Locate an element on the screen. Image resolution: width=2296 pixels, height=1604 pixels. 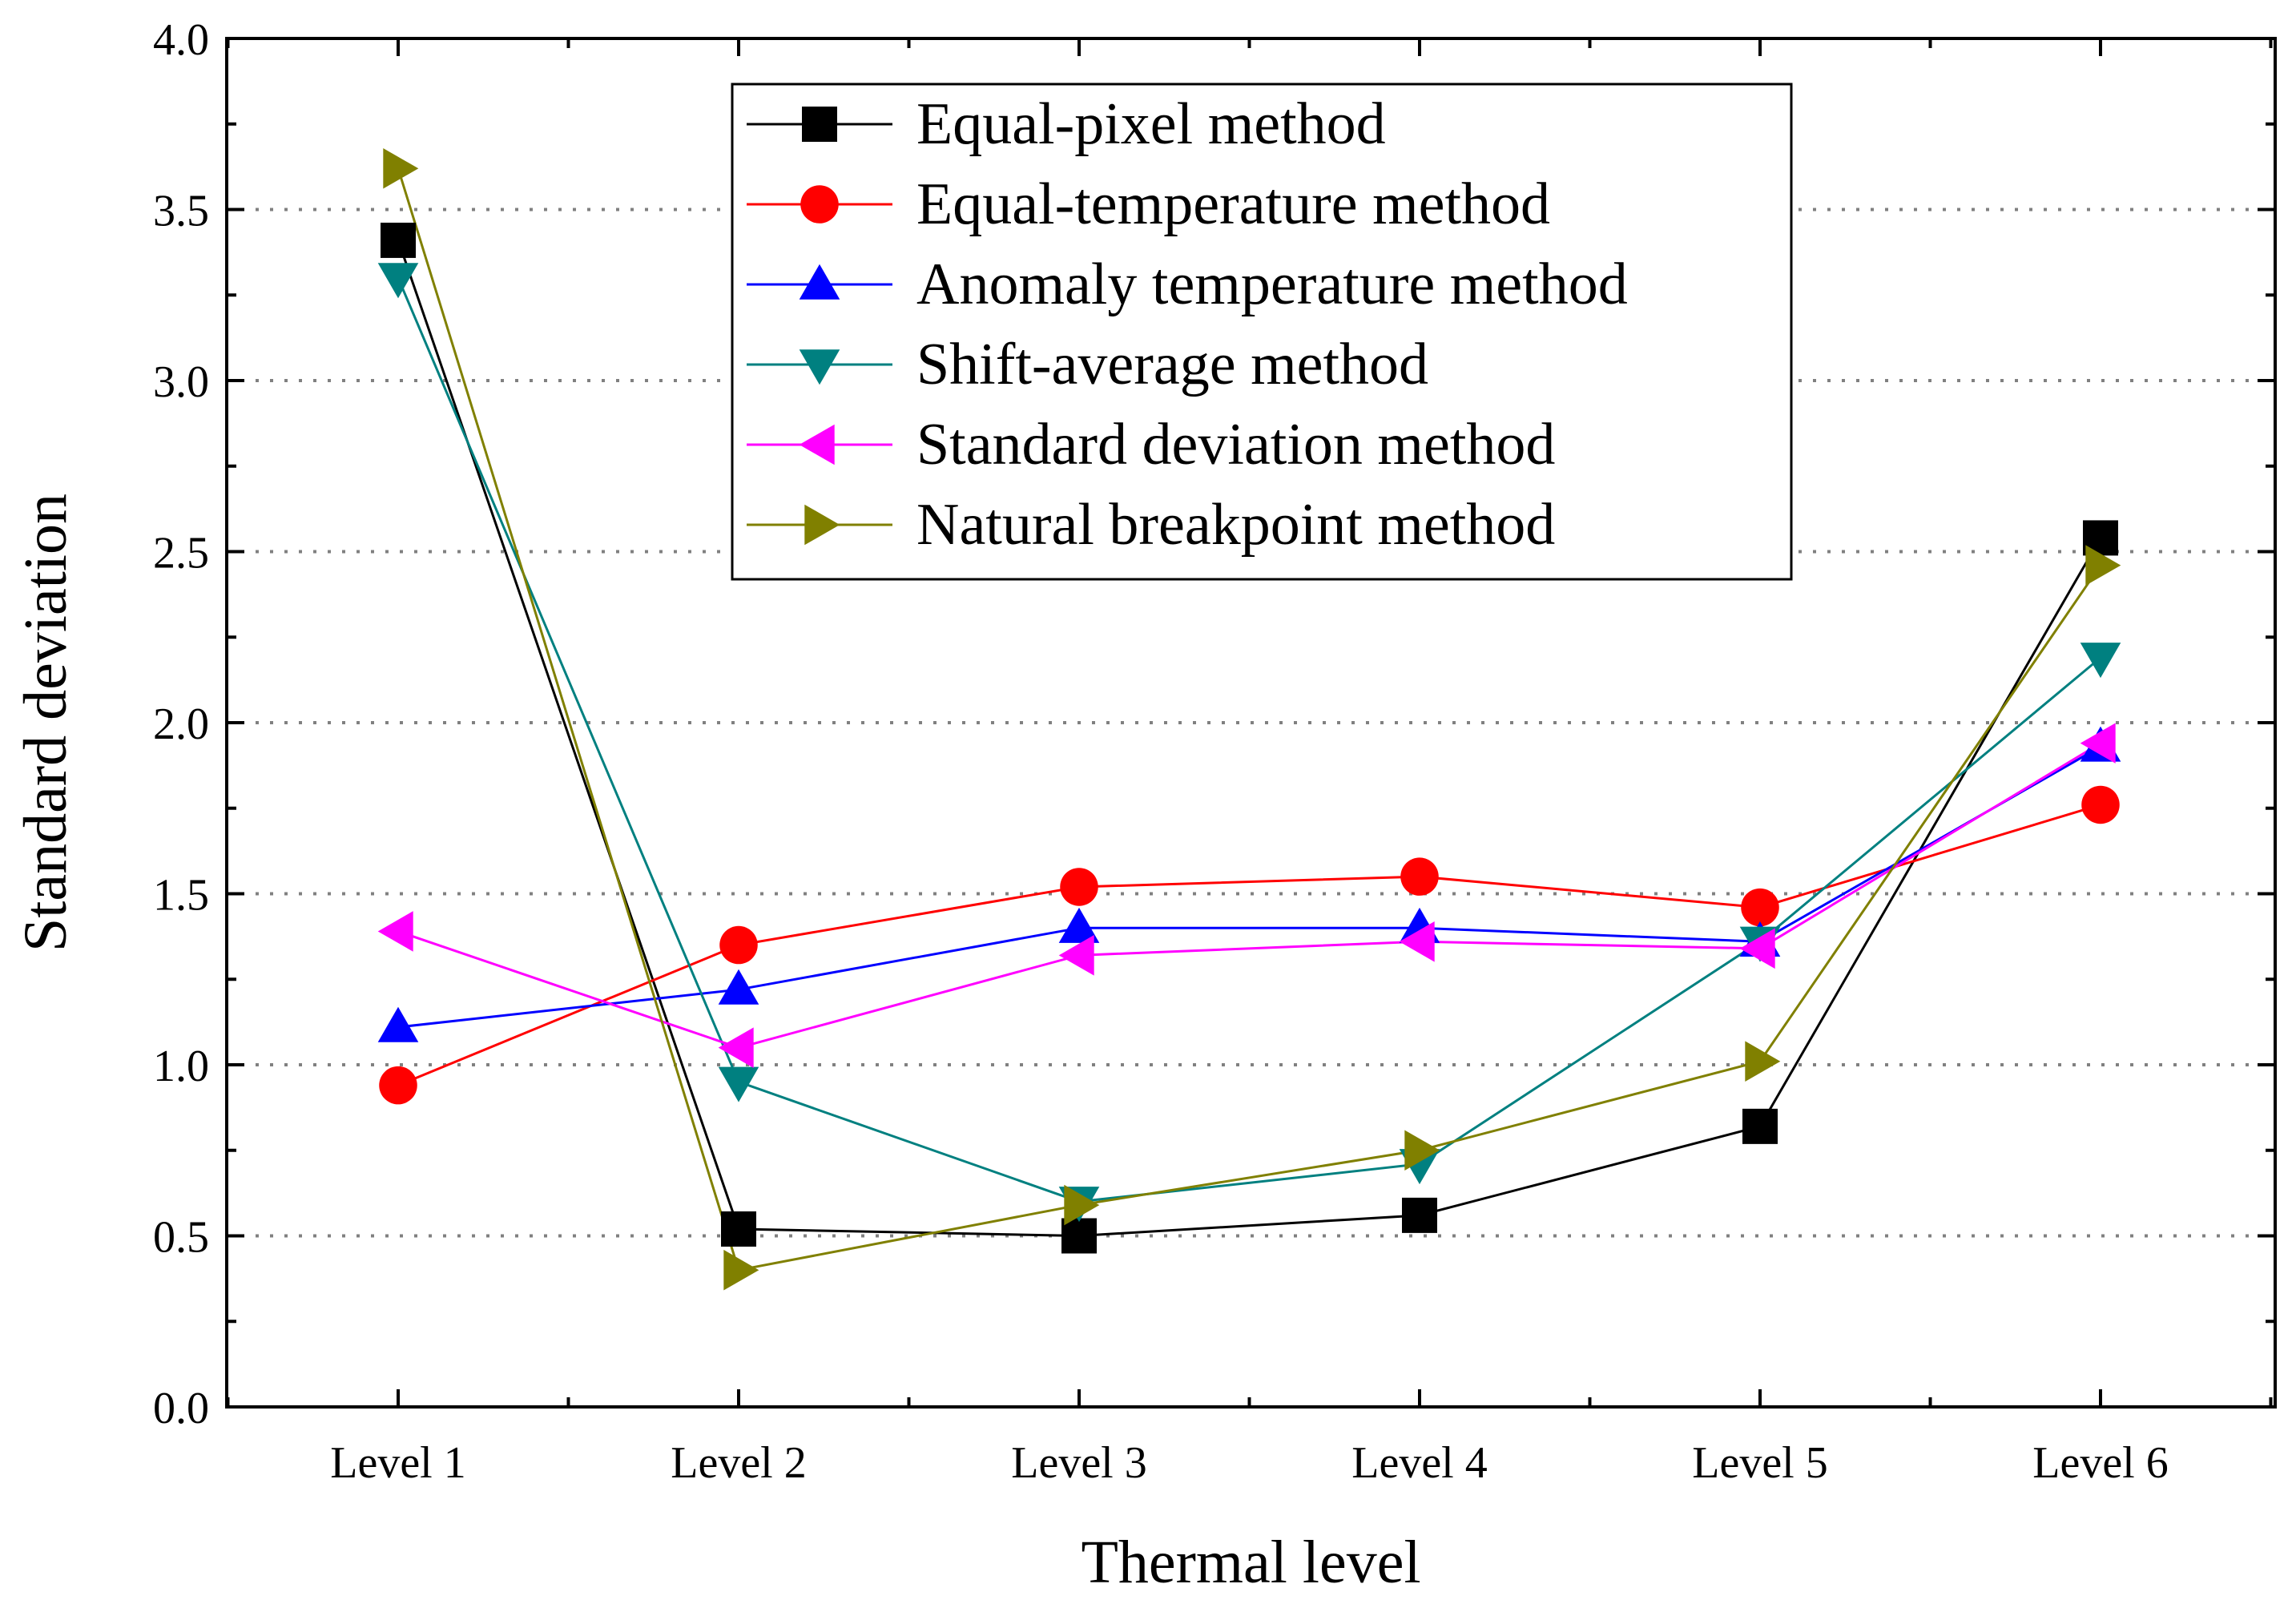
y-tick-label: 2.0 is located at coordinates (181, 724).